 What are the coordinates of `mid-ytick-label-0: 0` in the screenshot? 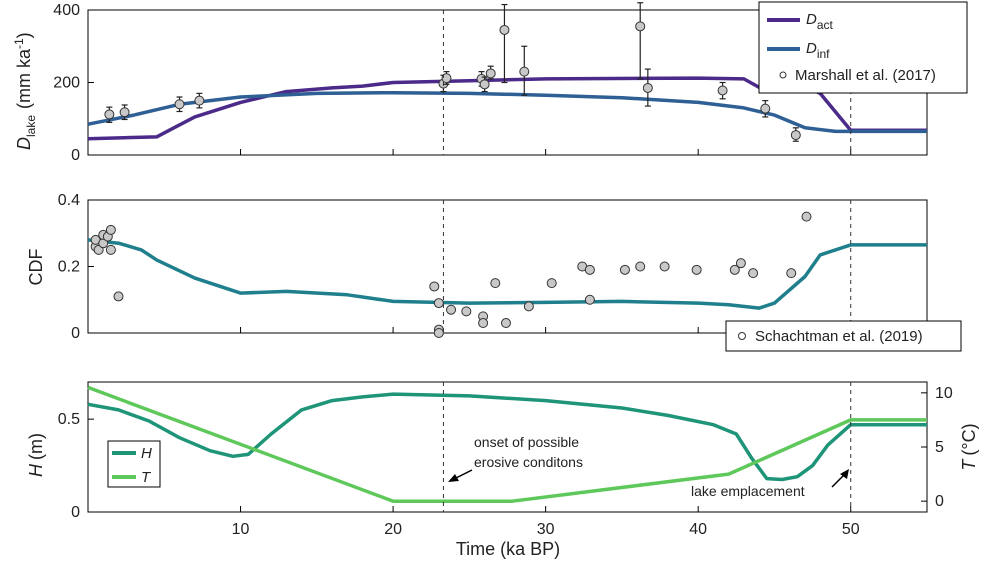 It's located at (75, 333).